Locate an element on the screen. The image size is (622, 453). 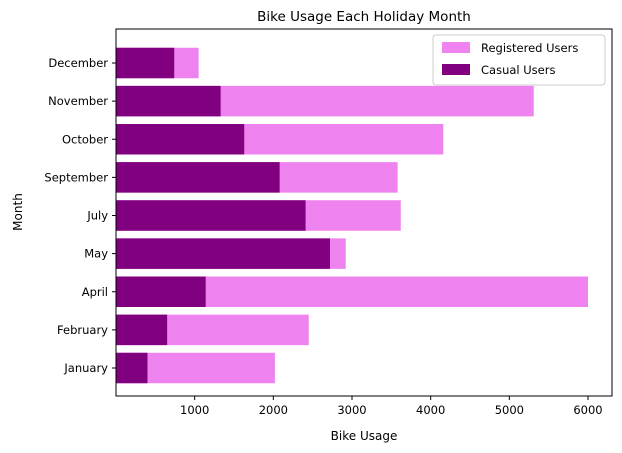
y-tick-label-february: February is located at coordinates (82, 330).